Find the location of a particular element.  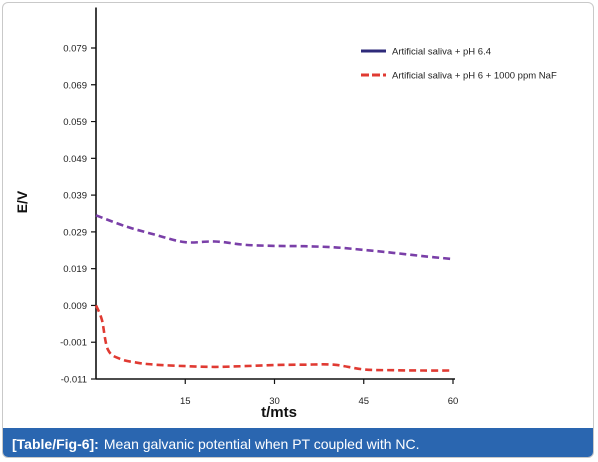

x-axis-ticks: 15 30 45 60 is located at coordinates (319, 393).